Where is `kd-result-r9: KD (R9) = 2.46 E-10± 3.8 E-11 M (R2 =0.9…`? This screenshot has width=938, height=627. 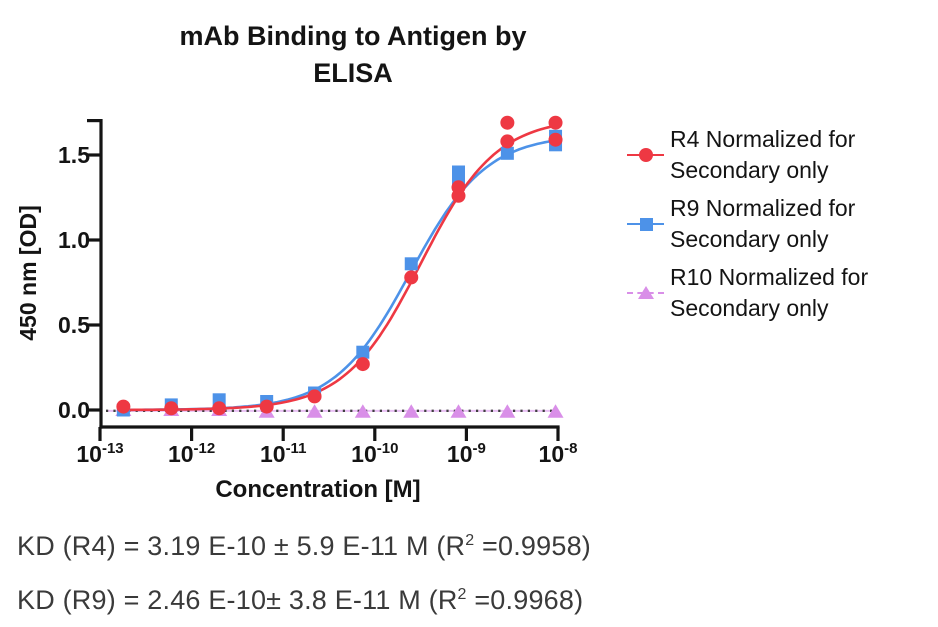
kd-result-r9: KD (R9) = 2.46 E-10± 3.8 E-11 M (R2 =0.9… is located at coordinates (304, 597).